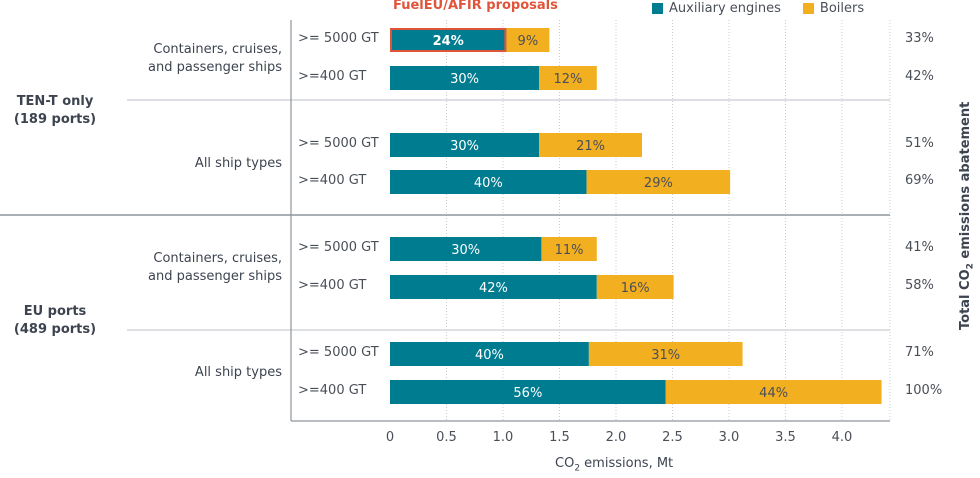 The image size is (980, 478). What do you see at coordinates (842, 8) in the screenshot?
I see `legend-label-boilers: Boilers` at bounding box center [842, 8].